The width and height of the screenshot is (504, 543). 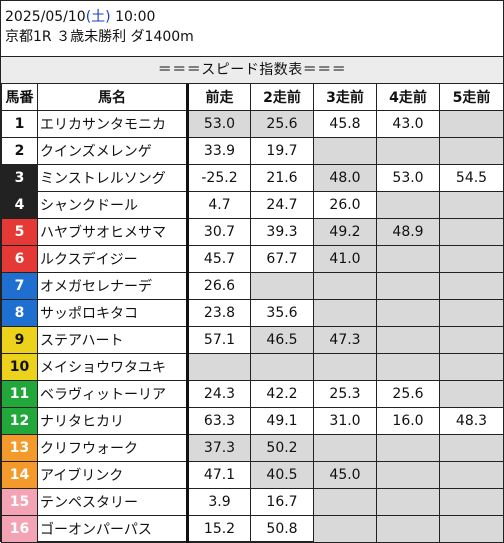 What do you see at coordinates (113, 340) in the screenshot?
I see `horse-name-cell: ステアハート` at bounding box center [113, 340].